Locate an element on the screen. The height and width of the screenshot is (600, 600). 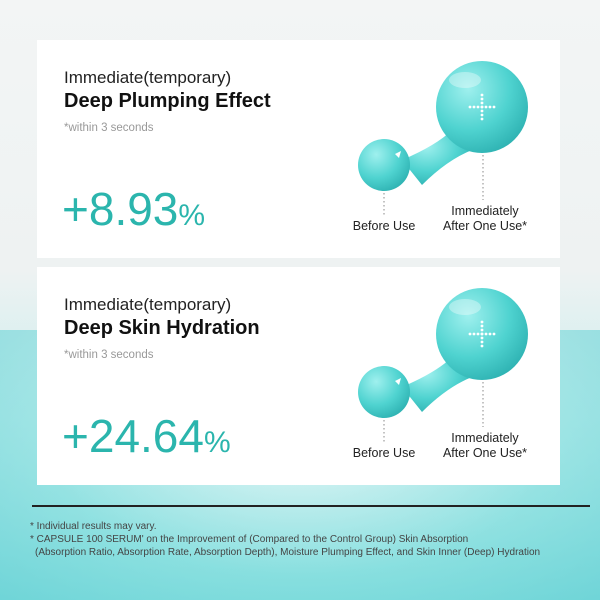
result-value: +24.64% is located at coordinates (146, 436).